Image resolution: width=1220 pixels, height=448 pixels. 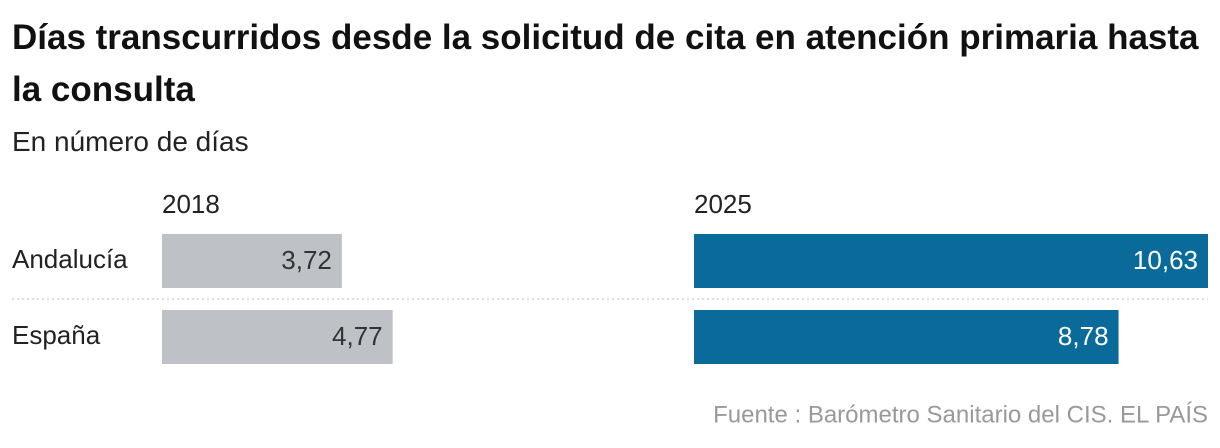 What do you see at coordinates (70, 259) in the screenshot?
I see `category-label: Andalucía` at bounding box center [70, 259].